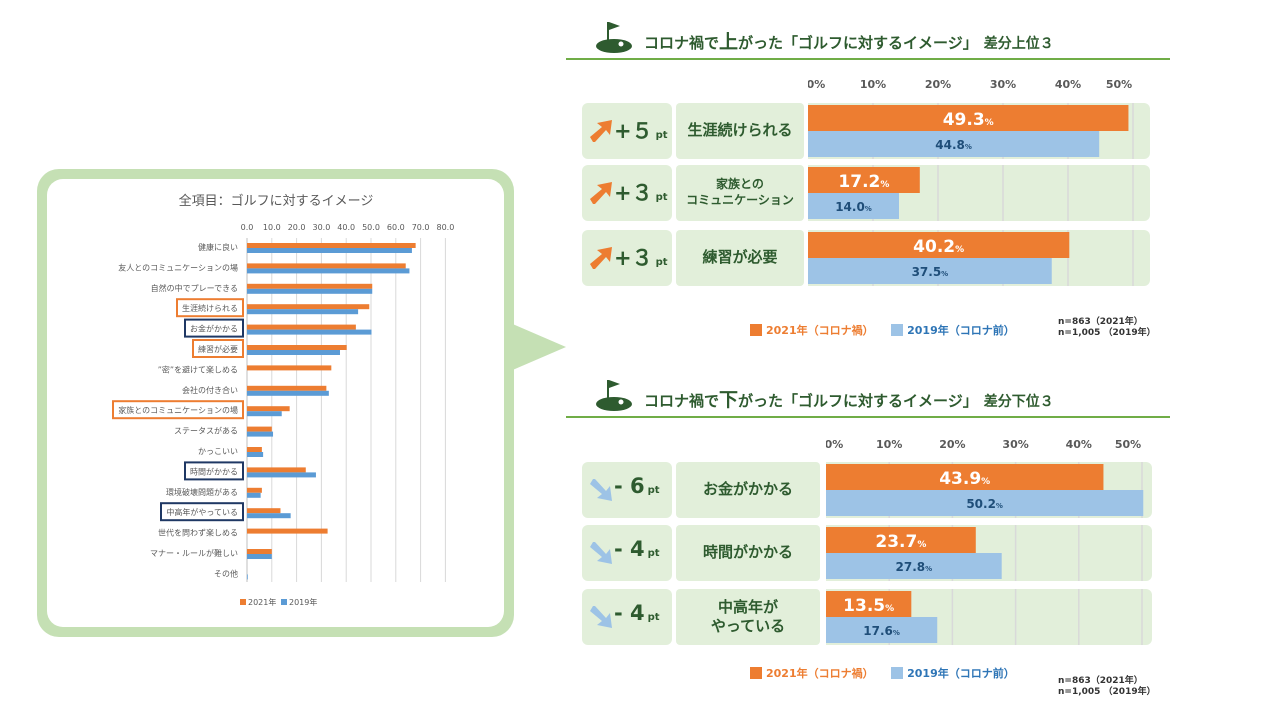 This screenshot has width=1280, height=720. Describe the element at coordinates (601, 617) in the screenshot. I see `arrow-down-icon` at that location.